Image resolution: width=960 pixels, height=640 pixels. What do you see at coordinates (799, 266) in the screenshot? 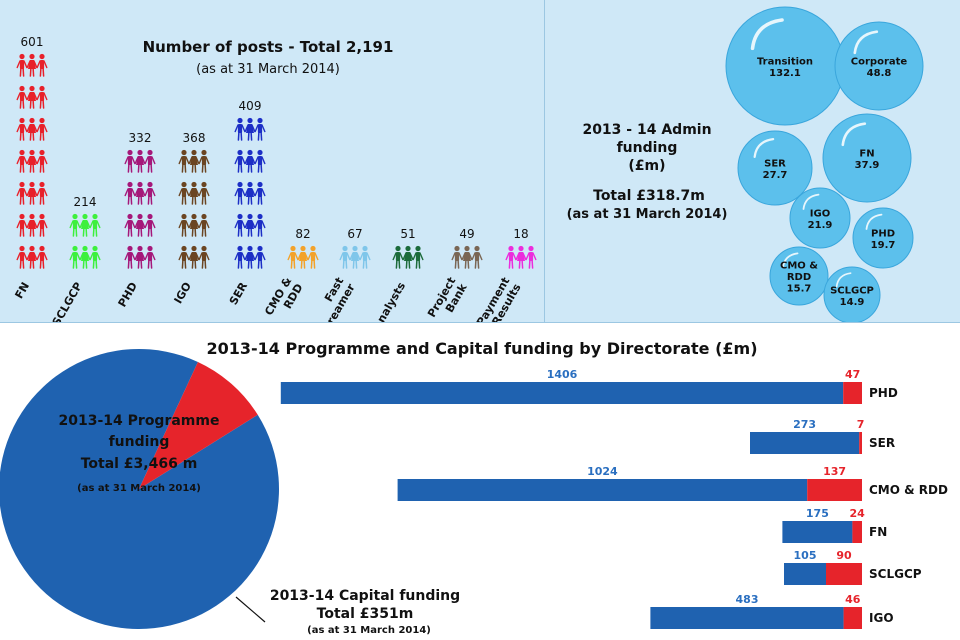
I see `admin-bubble-label: CMO &` at bounding box center [799, 266].